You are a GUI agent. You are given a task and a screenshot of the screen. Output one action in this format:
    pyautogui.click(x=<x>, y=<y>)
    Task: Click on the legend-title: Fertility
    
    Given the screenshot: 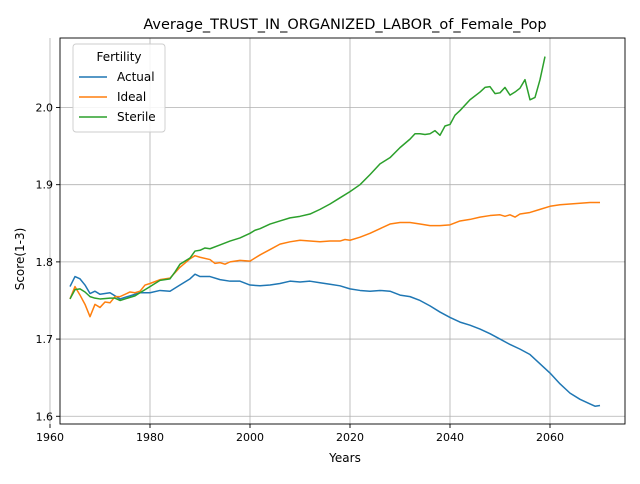 What is the action you would take?
    pyautogui.click(x=118, y=57)
    